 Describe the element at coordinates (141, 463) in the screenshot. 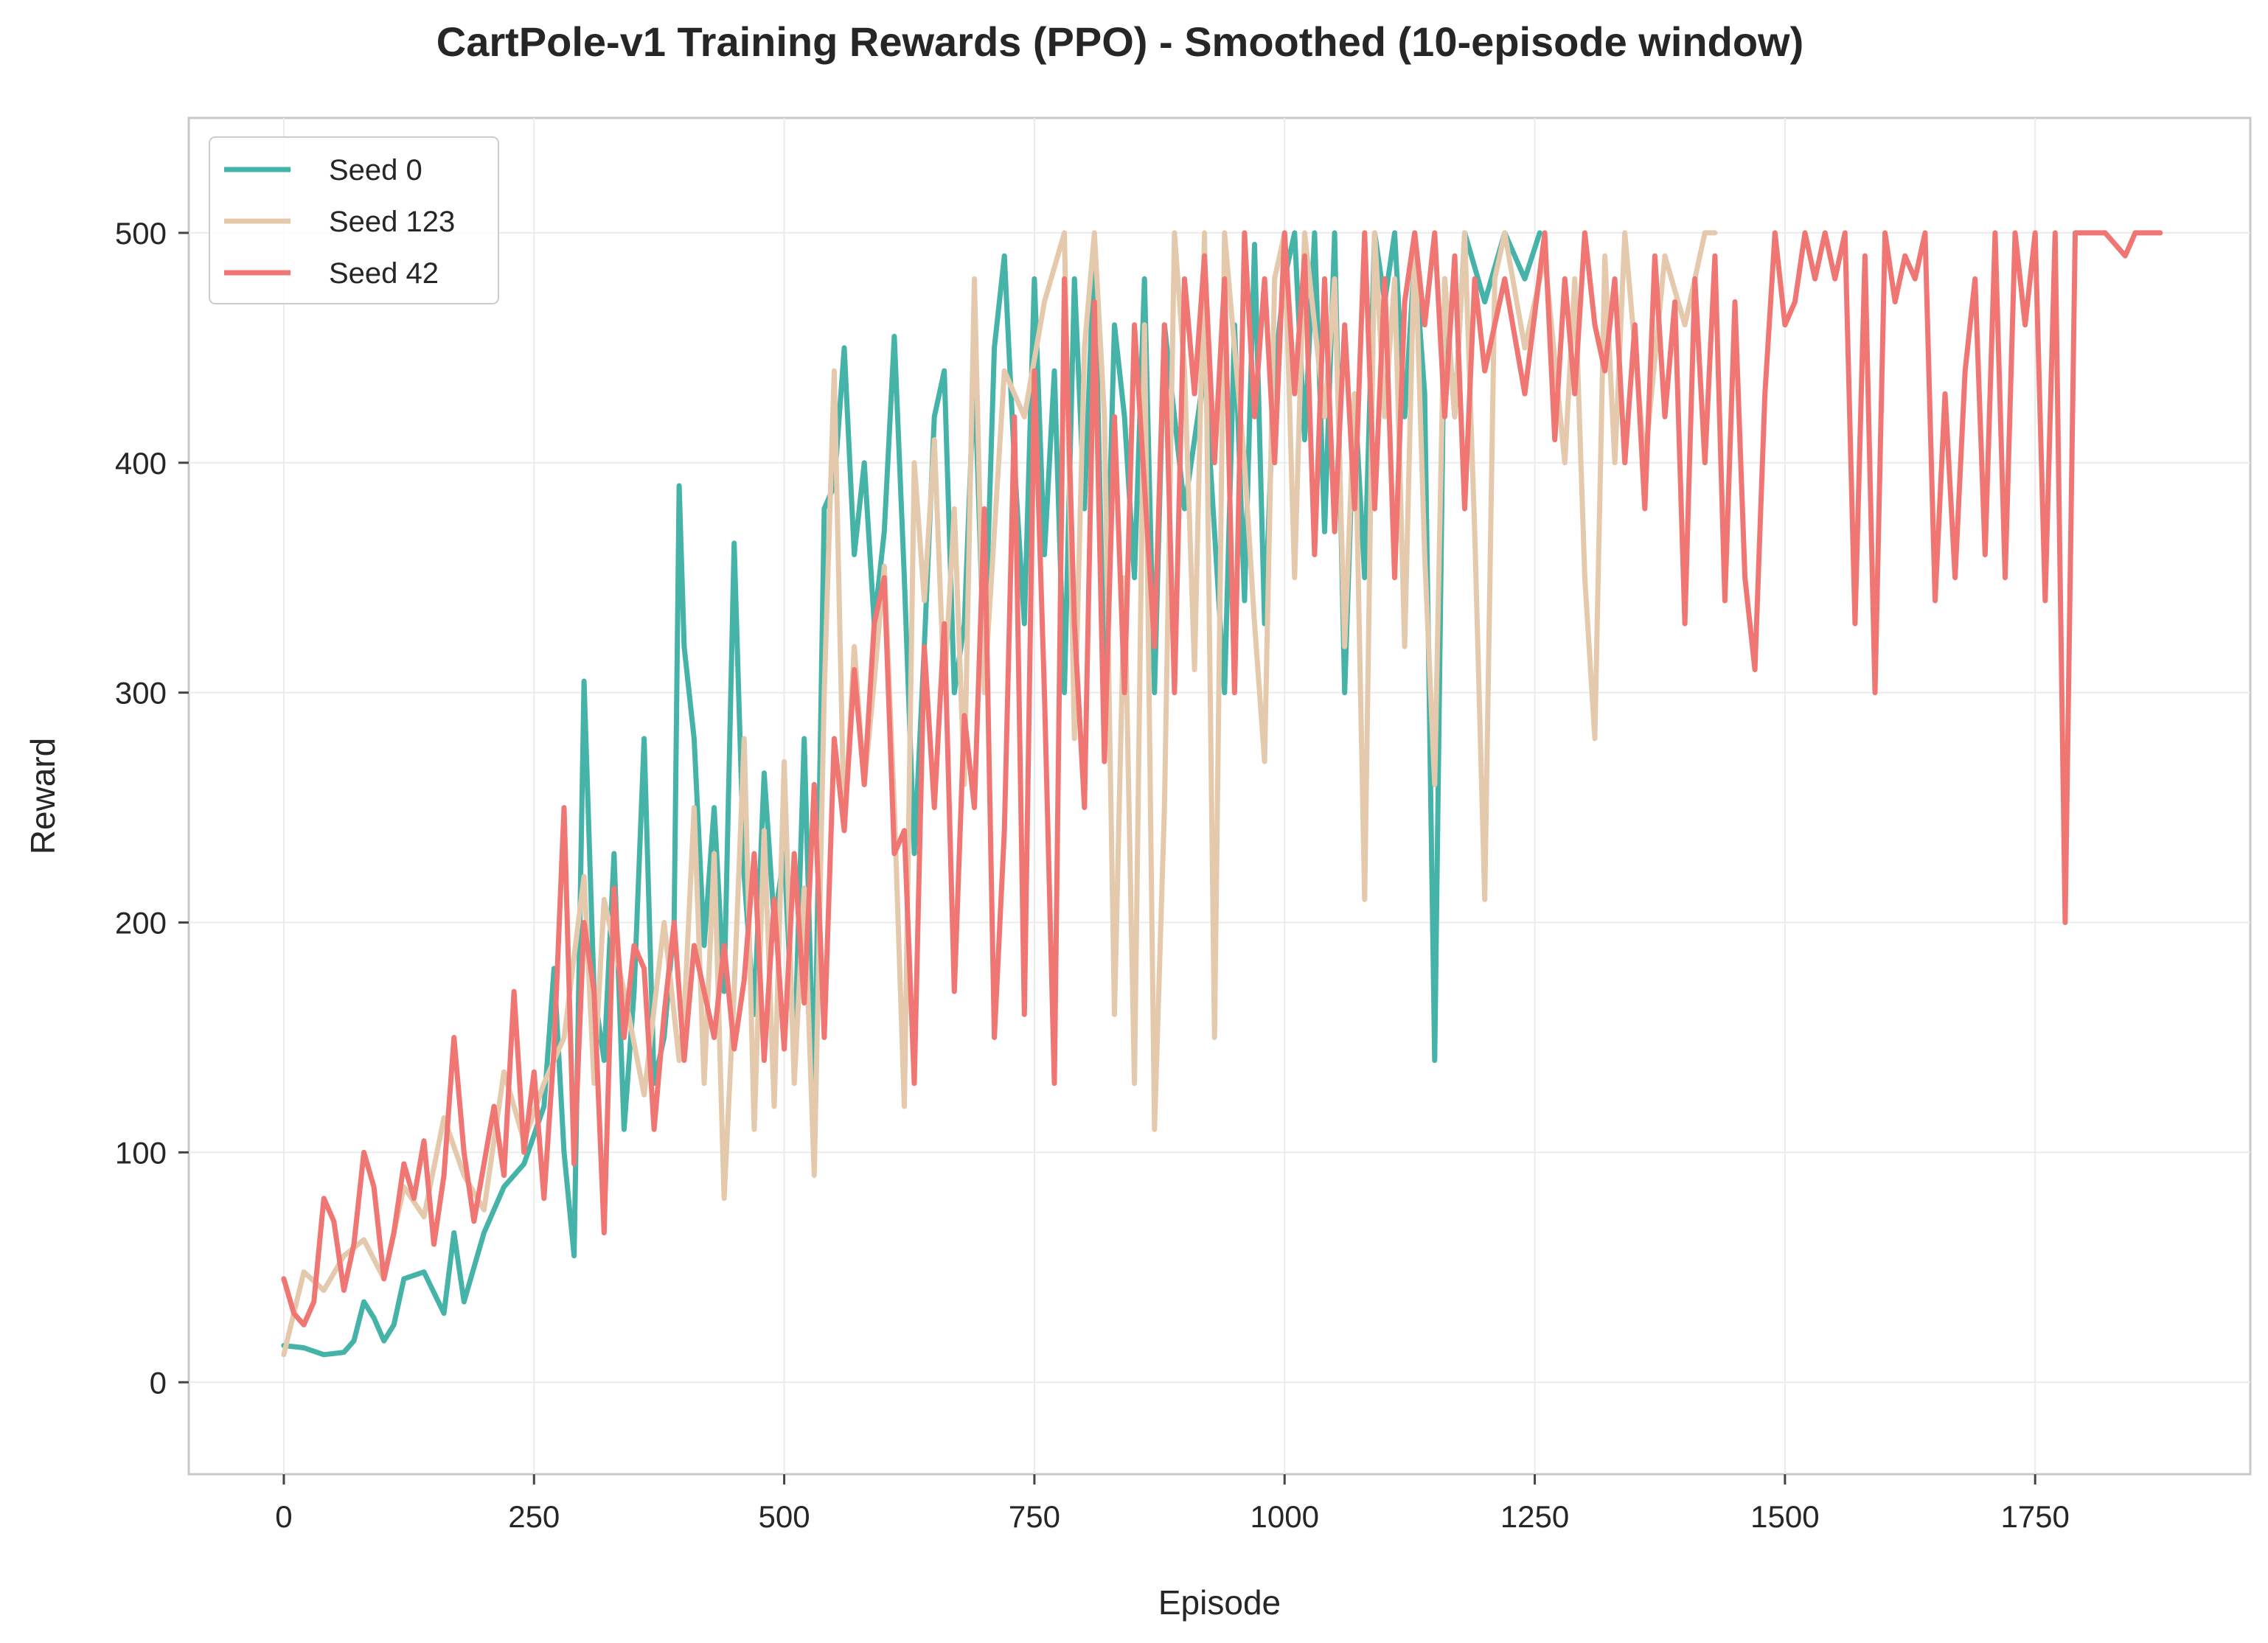

I see `y-tick-label: 400` at that location.